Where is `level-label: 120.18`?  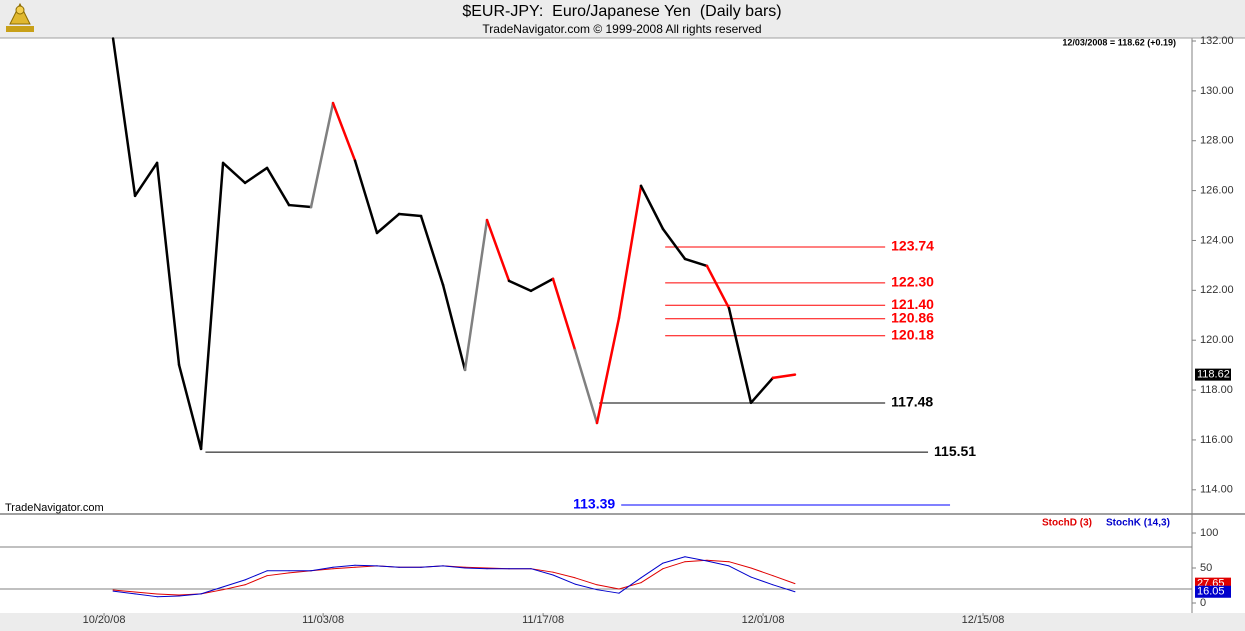 level-label: 120.18 is located at coordinates (912, 334).